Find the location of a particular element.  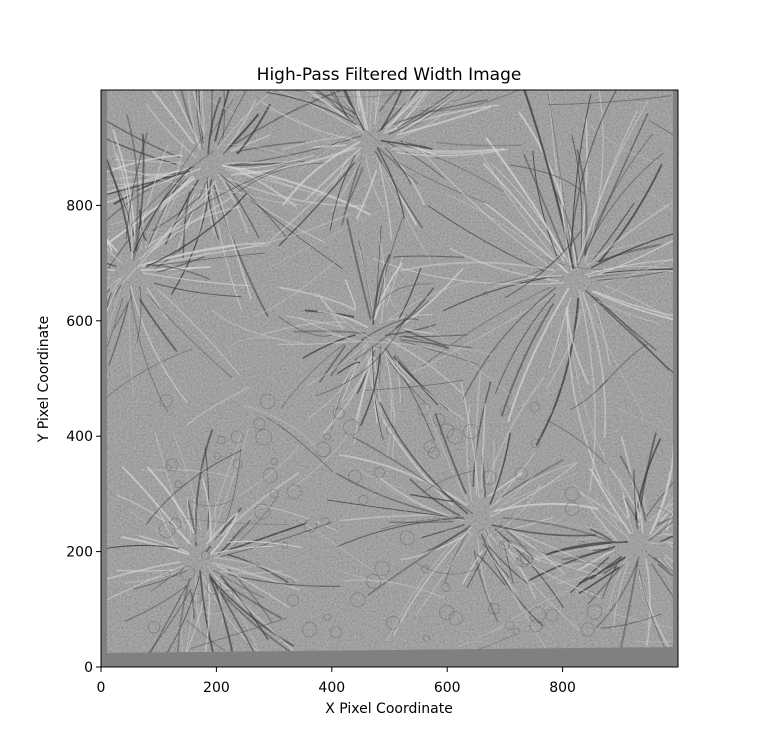

x-tick-label: 600 is located at coordinates (447, 688).